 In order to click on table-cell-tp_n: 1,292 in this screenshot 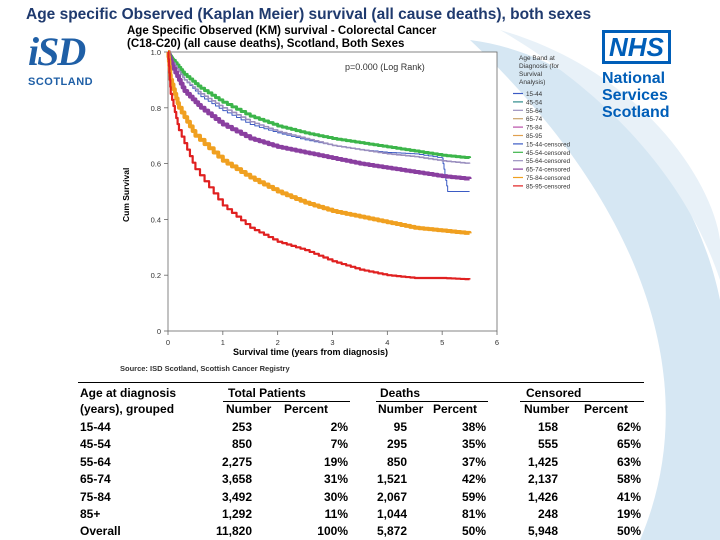, I will do `click(236, 514)`.